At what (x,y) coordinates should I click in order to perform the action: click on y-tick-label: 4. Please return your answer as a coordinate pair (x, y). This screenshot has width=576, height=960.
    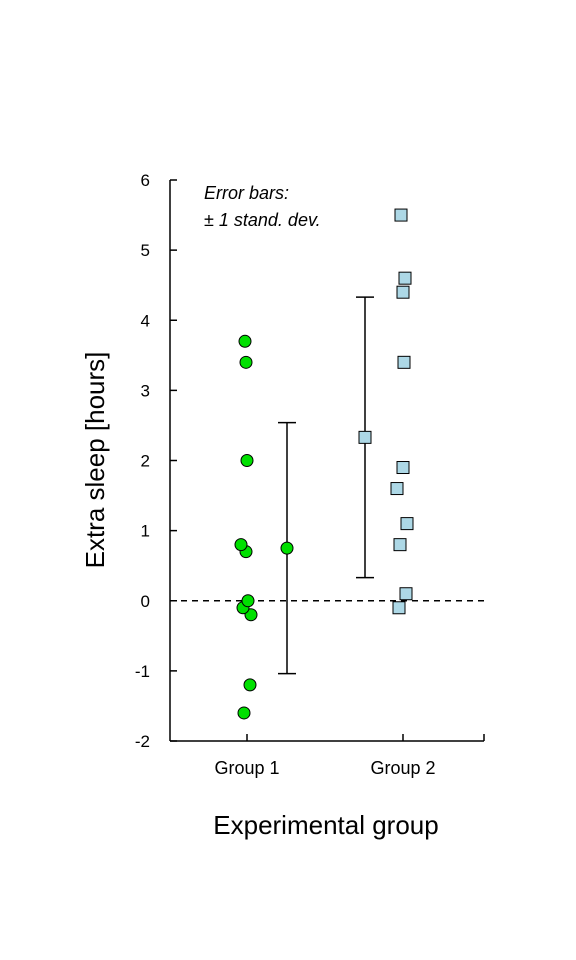
    Looking at the image, I should click on (145, 320).